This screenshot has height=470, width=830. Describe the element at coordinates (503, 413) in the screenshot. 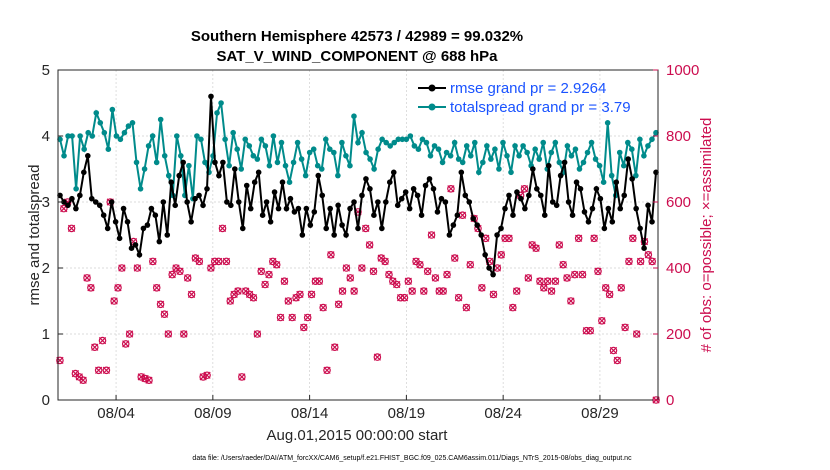

I see `x-tick-label: 08/24` at that location.